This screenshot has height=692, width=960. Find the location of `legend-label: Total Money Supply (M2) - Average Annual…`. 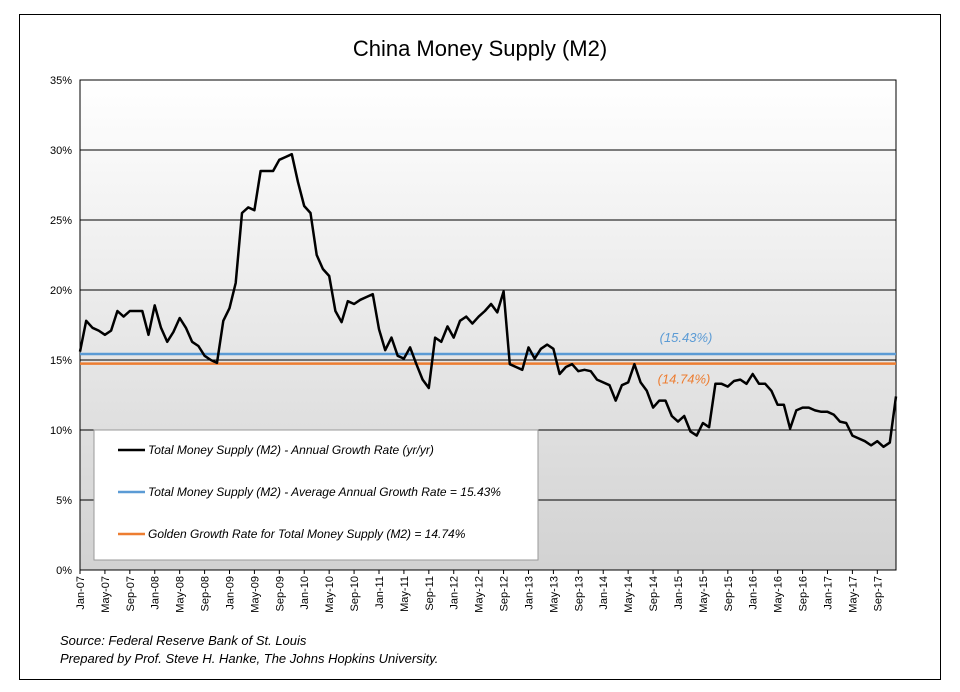

legend-label: Total Money Supply (M2) - Average Annual… is located at coordinates (324, 492).